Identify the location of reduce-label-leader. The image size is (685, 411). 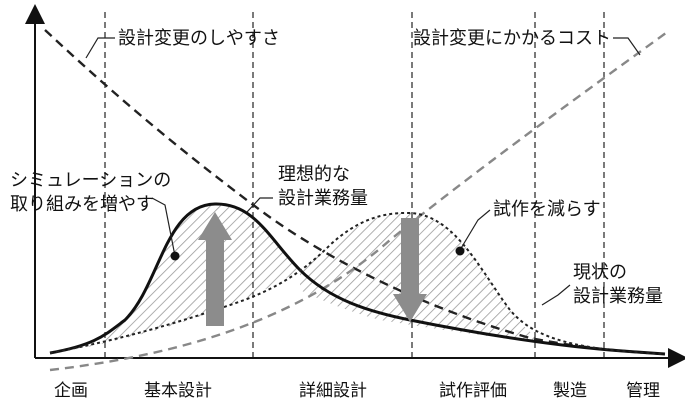
(475, 230).